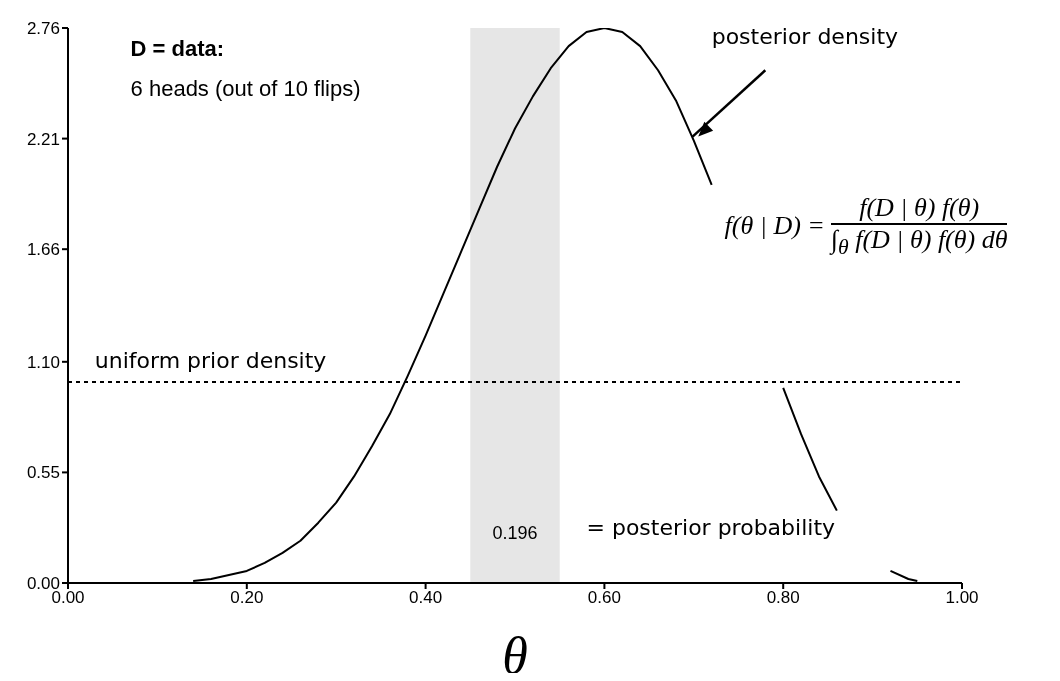  Describe the element at coordinates (515, 533) in the screenshot. I see `band-label: 0.196` at that location.